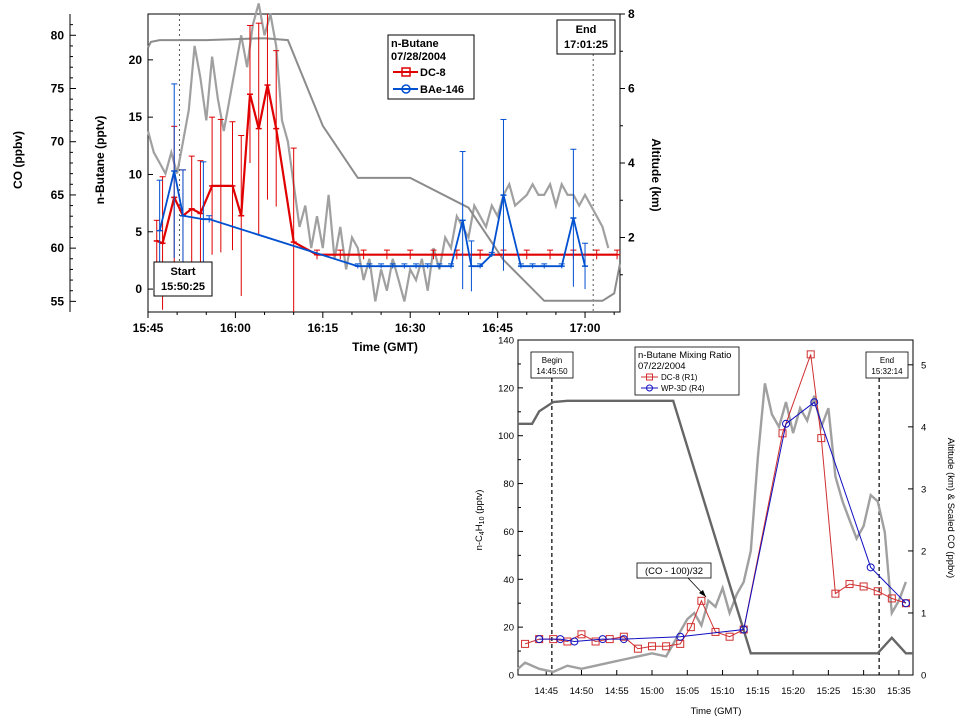 This screenshot has width=960, height=720. Describe the element at coordinates (148, 328) in the screenshot. I see `chart1-x-tick-label: 15:45` at that location.